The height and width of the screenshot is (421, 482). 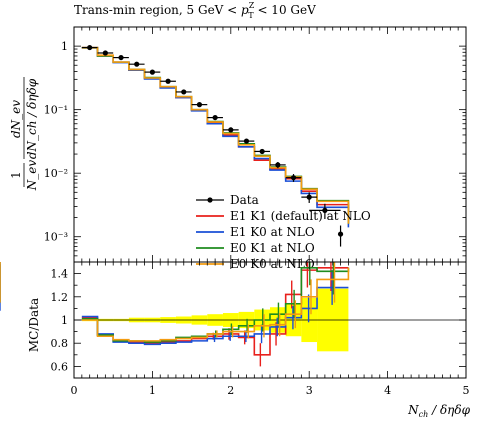 What do you see at coordinates (272, 248) in the screenshot?
I see `legend-label-3: E0 K1 at NLO` at bounding box center [272, 248].